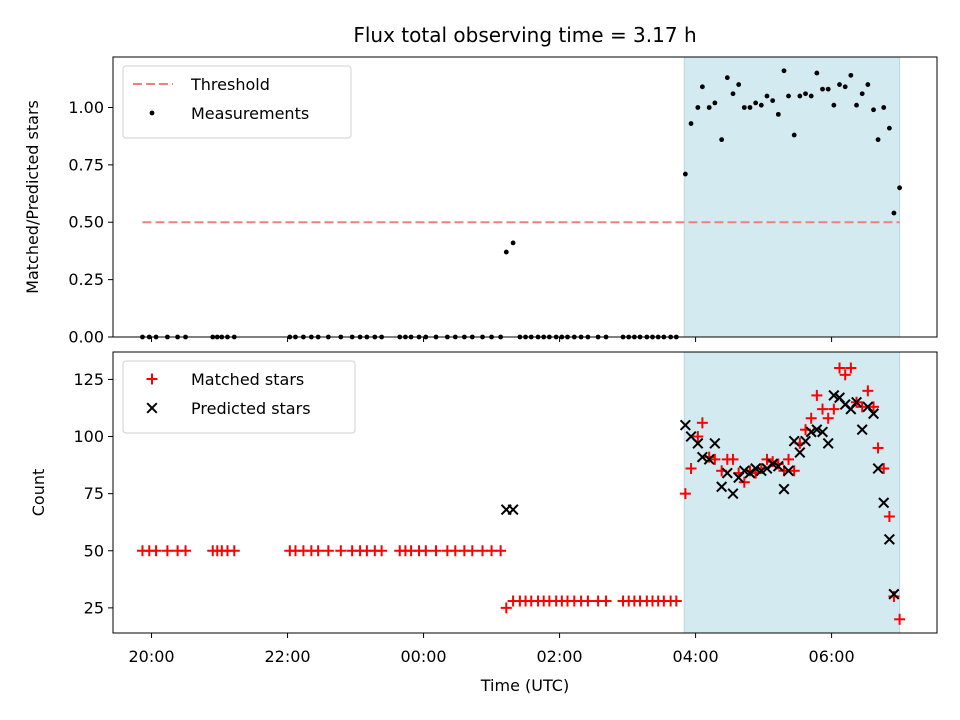 The image size is (960, 720). What do you see at coordinates (201, 84) in the screenshot?
I see `legend-entry: Threshold` at bounding box center [201, 84].